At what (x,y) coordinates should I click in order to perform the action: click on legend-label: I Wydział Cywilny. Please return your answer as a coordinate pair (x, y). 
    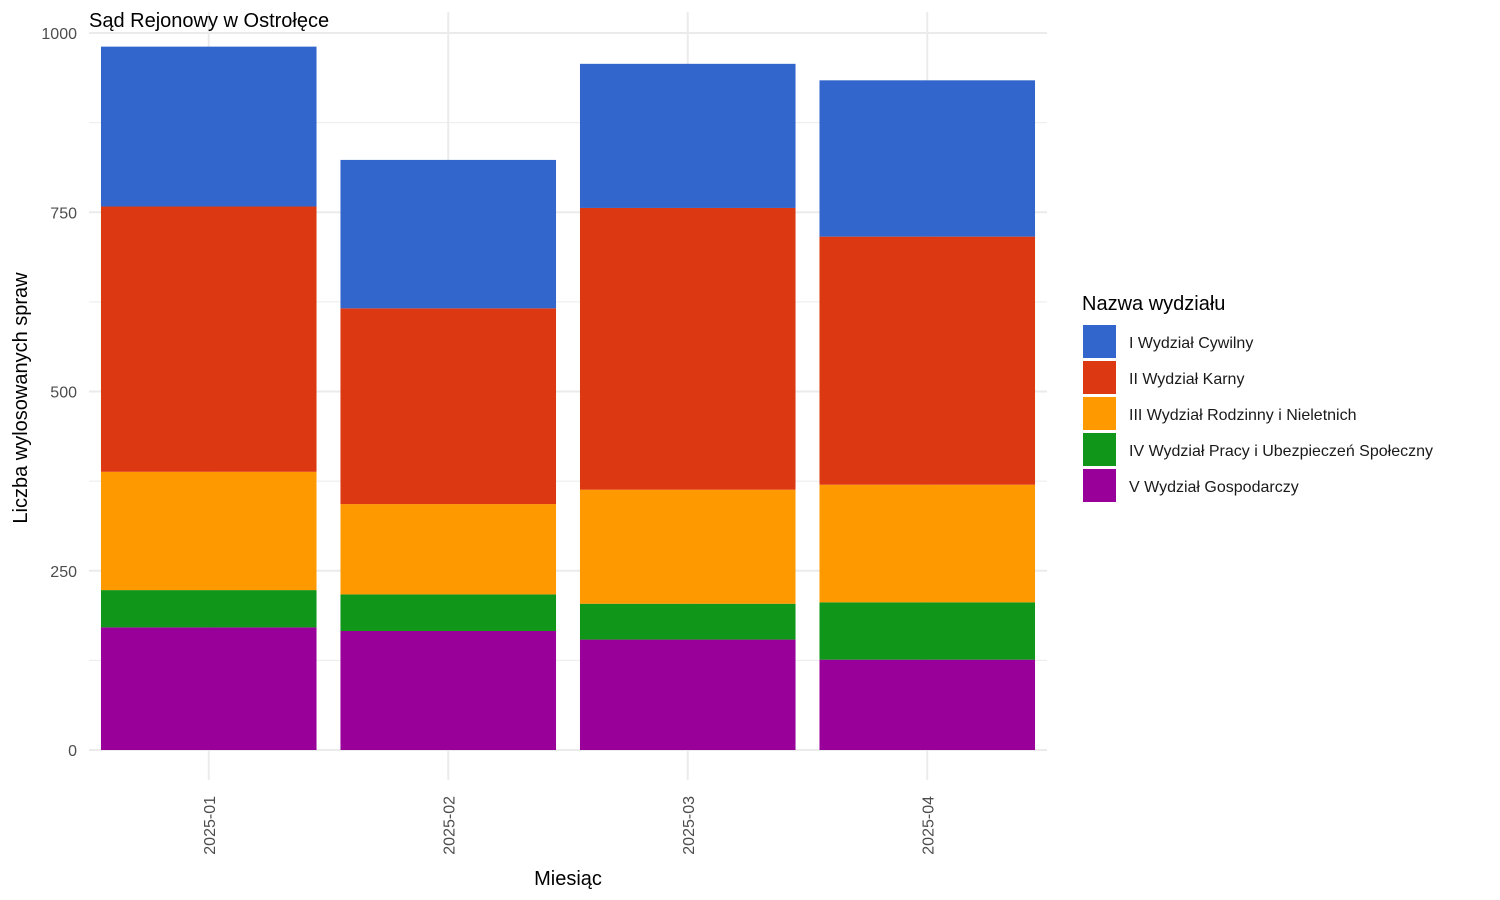
    Looking at the image, I should click on (1191, 343).